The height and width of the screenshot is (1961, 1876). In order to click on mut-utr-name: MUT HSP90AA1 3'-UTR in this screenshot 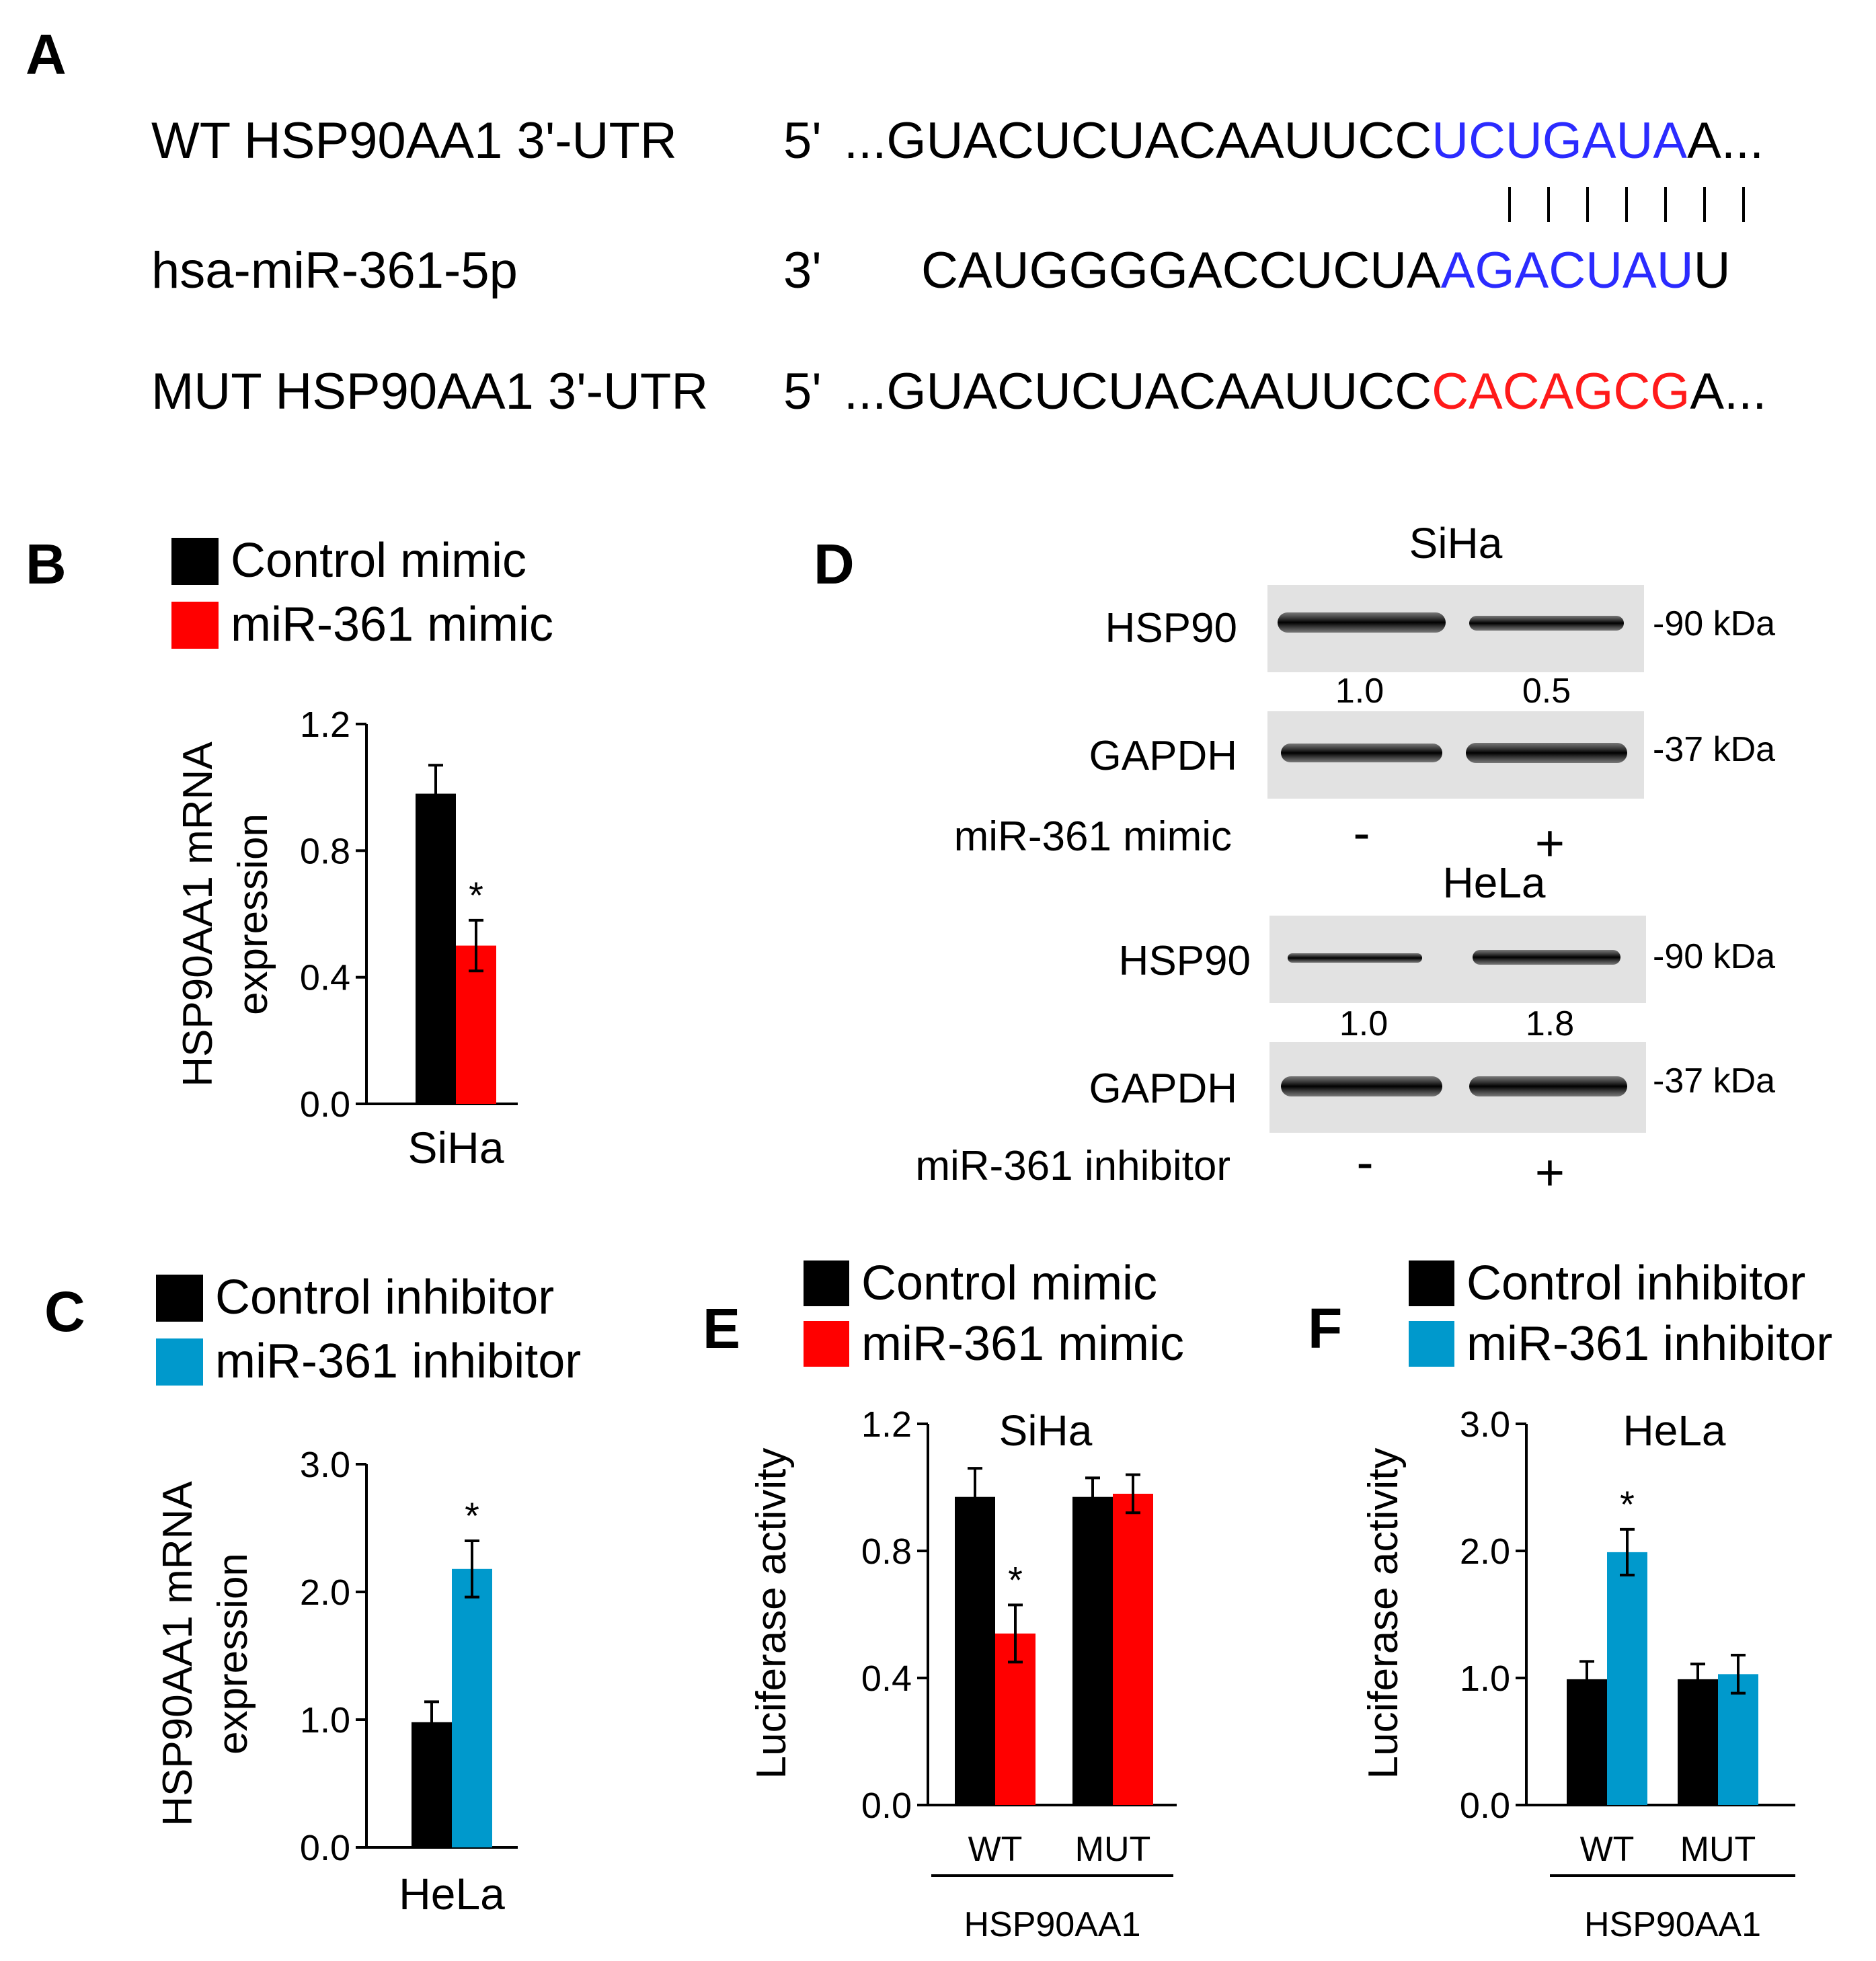, I will do `click(429, 391)`.